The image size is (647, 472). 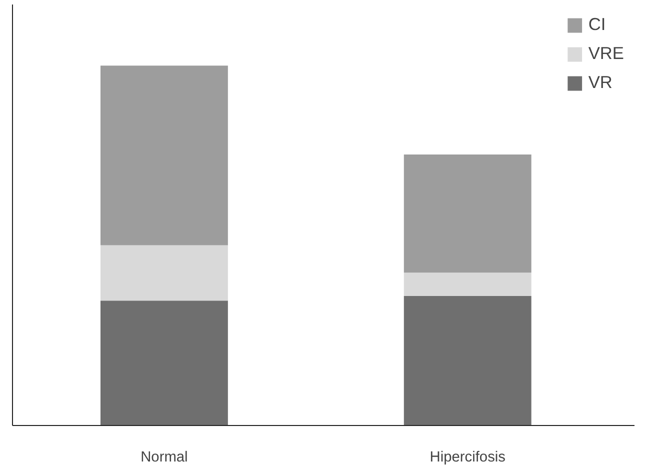 What do you see at coordinates (606, 53) in the screenshot?
I see `legend-label: VRE` at bounding box center [606, 53].